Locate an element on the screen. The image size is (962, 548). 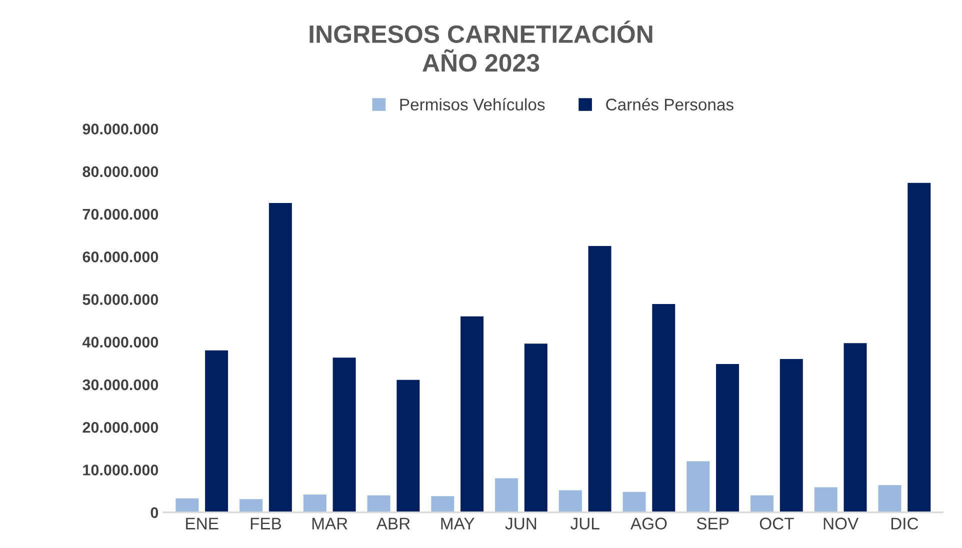
x-tick-label: AGO is located at coordinates (648, 524).